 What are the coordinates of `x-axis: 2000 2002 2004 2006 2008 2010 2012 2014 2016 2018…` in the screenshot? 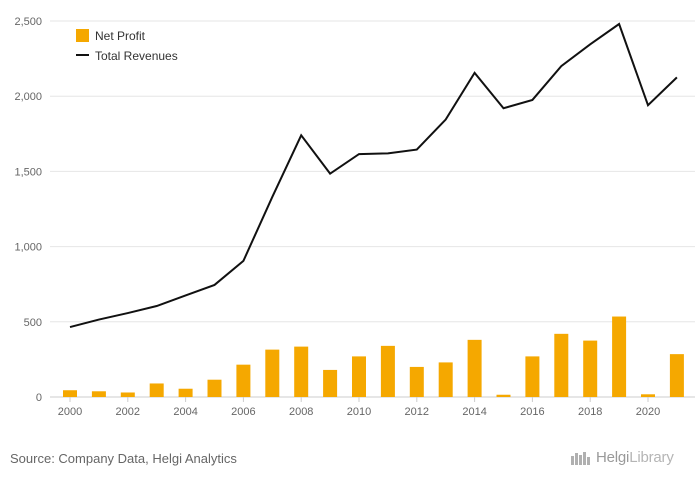 It's located at (359, 407).